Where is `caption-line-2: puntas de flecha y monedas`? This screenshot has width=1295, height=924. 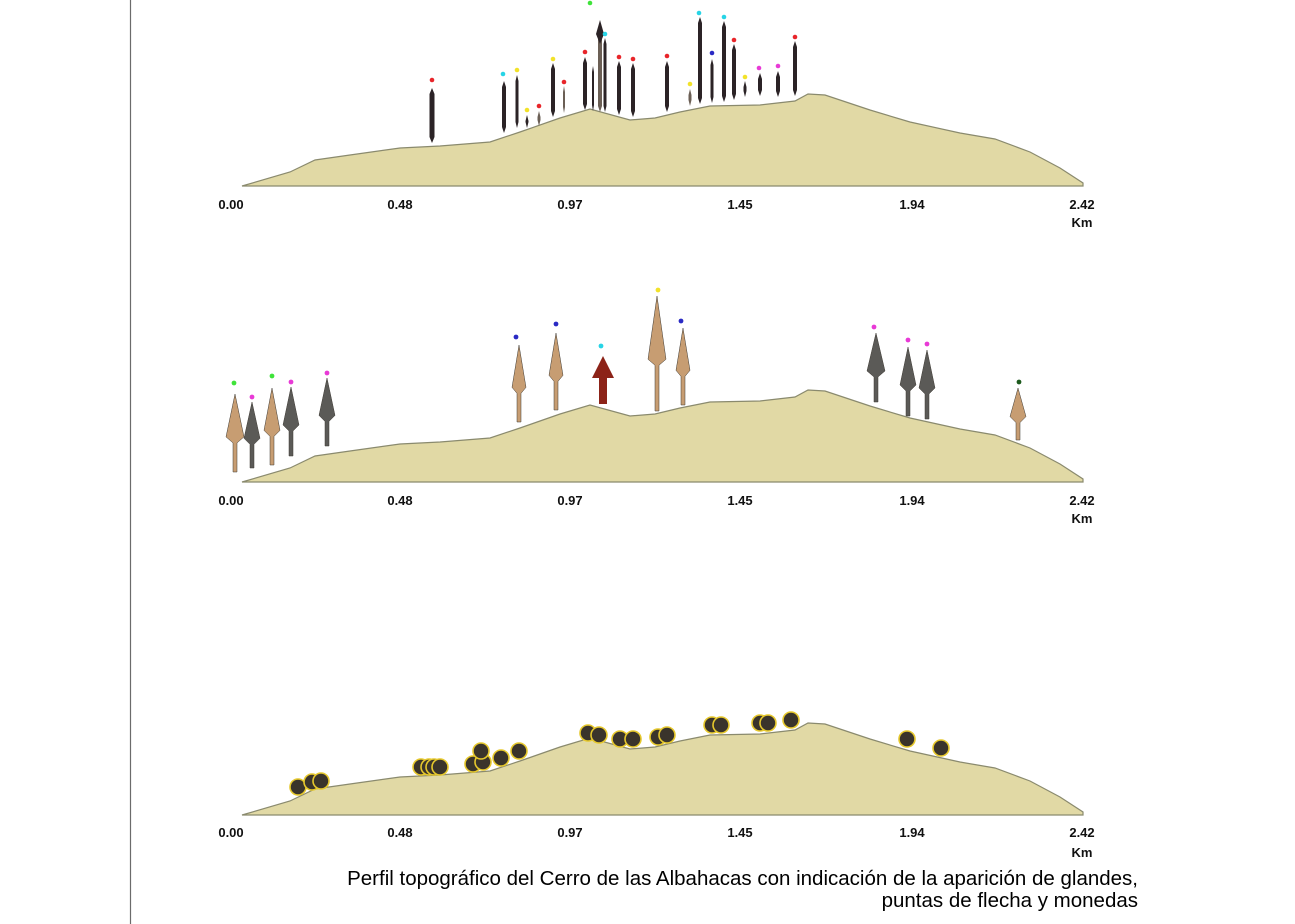
caption-line-2: puntas de flecha y monedas is located at coordinates (1009, 900).